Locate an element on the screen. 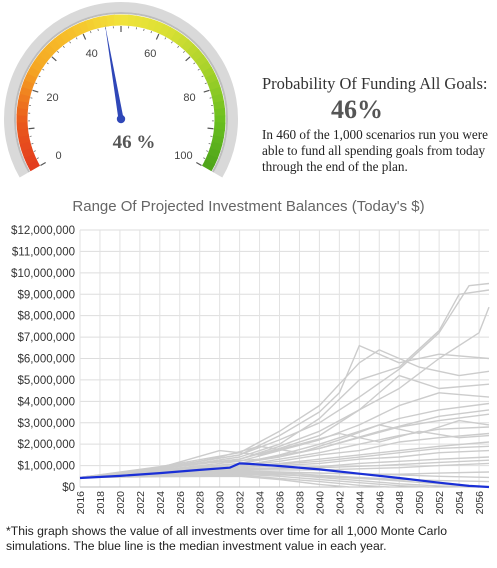  gauge-needle is located at coordinates (115, 74).